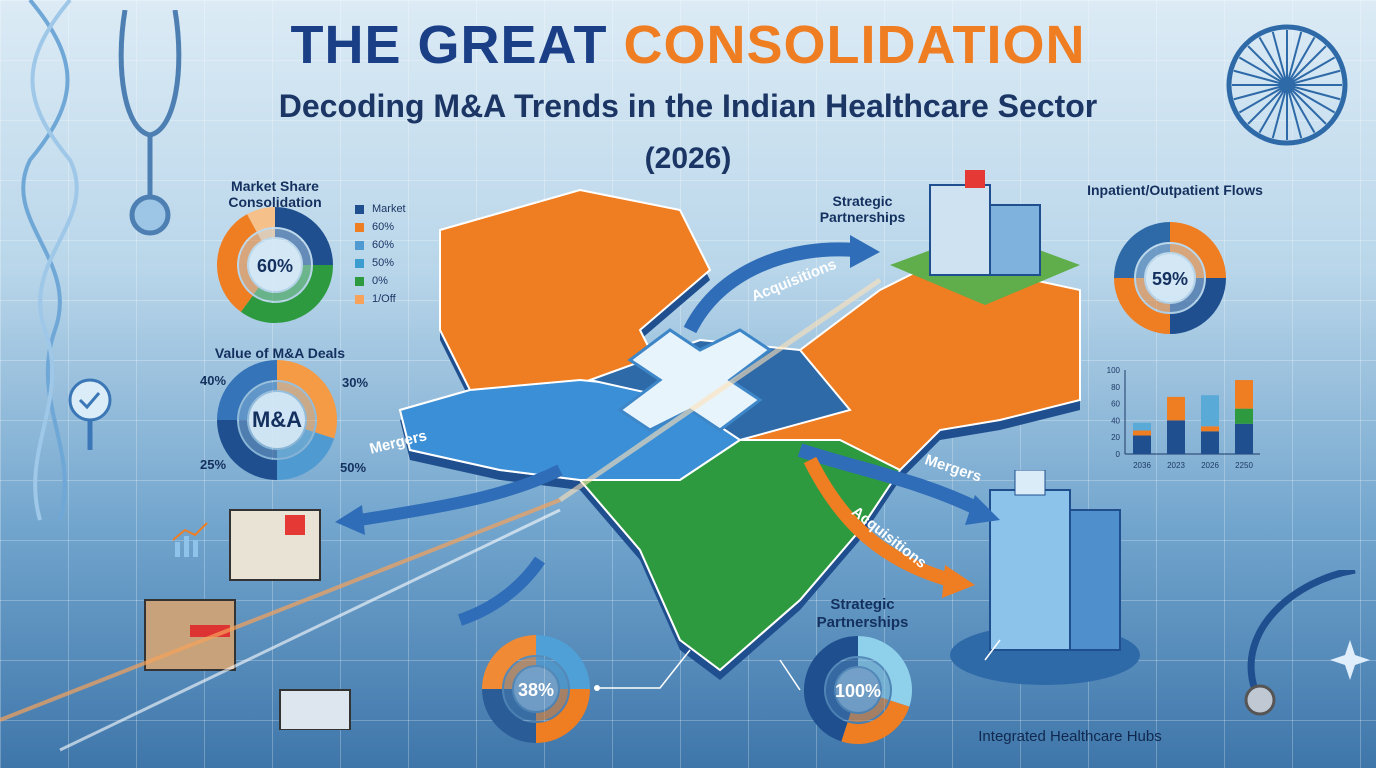  I want to click on donut-center-label: 59%, so click(1170, 279).